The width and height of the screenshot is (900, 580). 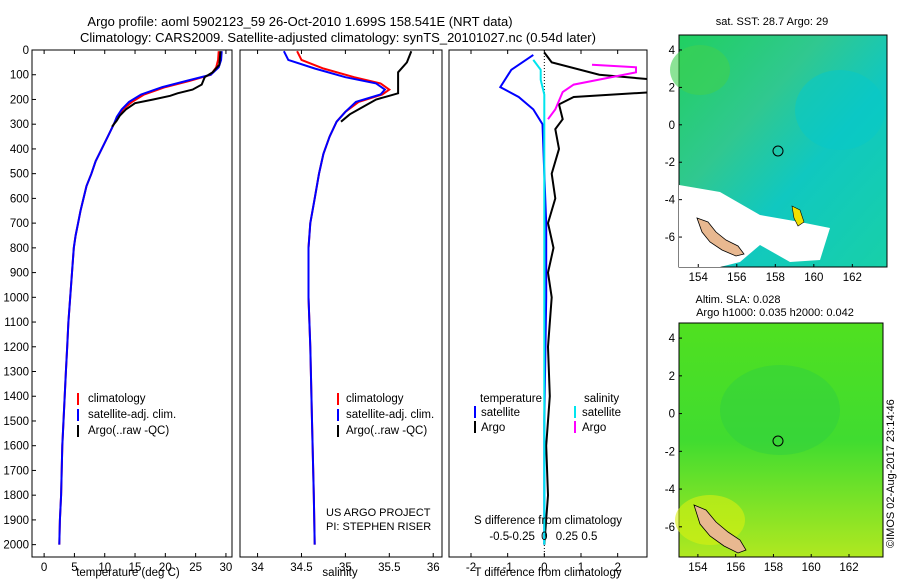 I want to click on difference-stick-label-4: 0.5, so click(x=589, y=537).